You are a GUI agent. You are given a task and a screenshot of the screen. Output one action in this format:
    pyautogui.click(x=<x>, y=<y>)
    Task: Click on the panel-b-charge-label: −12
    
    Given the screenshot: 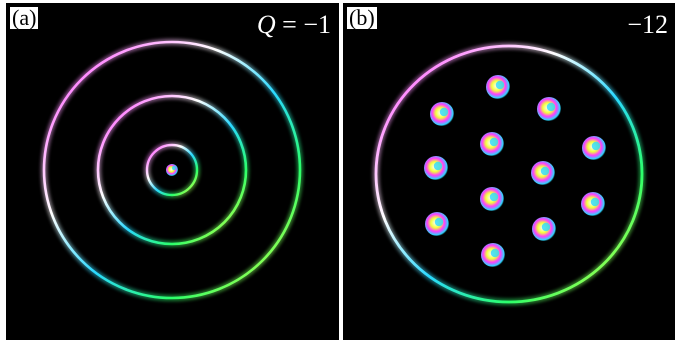 What is the action you would take?
    pyautogui.click(x=647, y=24)
    